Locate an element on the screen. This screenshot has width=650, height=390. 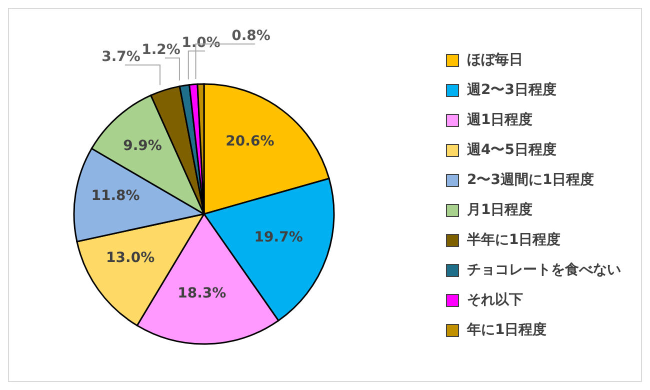
legend-label: 半年に1日程度 is located at coordinates (514, 240).